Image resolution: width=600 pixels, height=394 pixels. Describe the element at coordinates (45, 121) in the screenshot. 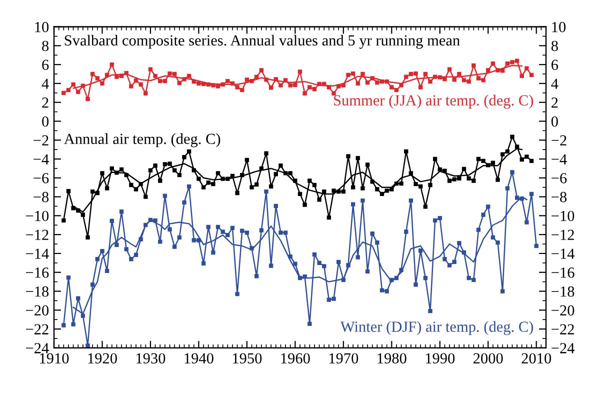

I see `y-tick-label: 0` at that location.